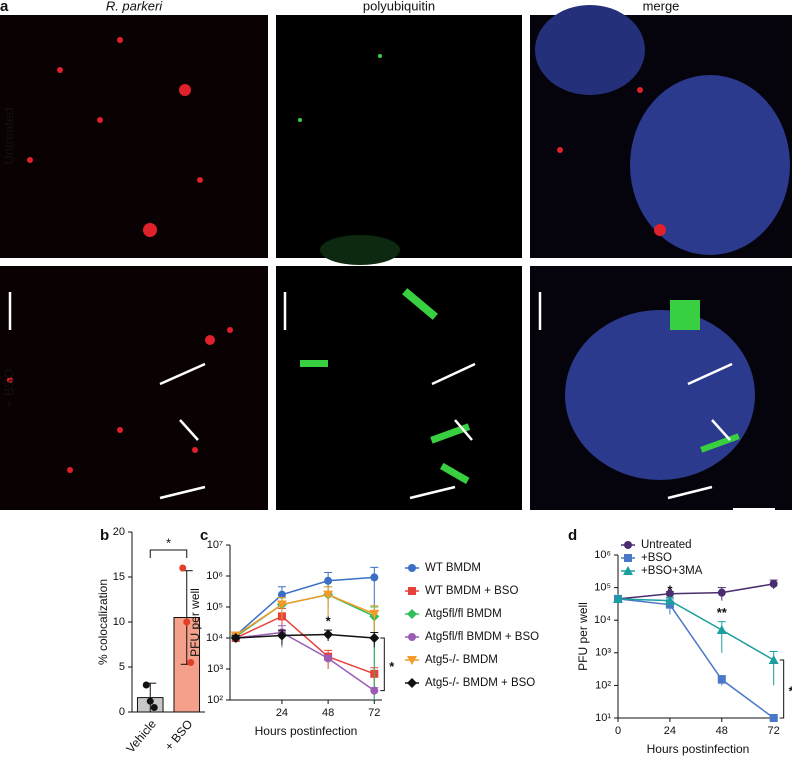 This screenshot has height=760, width=792. Describe the element at coordinates (104, 535) in the screenshot. I see `panel-label: b` at that location.